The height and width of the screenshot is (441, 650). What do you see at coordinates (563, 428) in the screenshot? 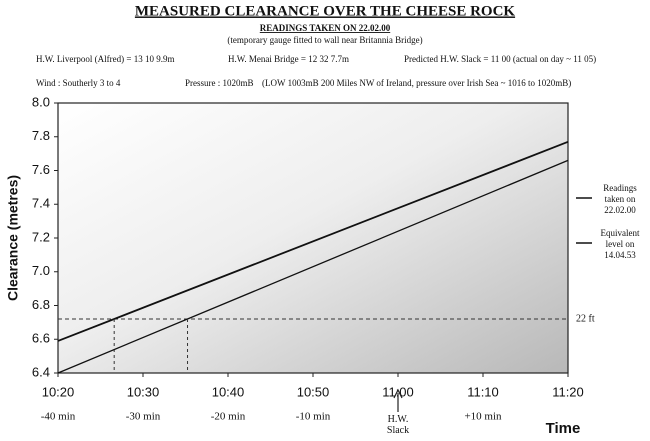
I see `x-axis-label: Time` at bounding box center [563, 428].